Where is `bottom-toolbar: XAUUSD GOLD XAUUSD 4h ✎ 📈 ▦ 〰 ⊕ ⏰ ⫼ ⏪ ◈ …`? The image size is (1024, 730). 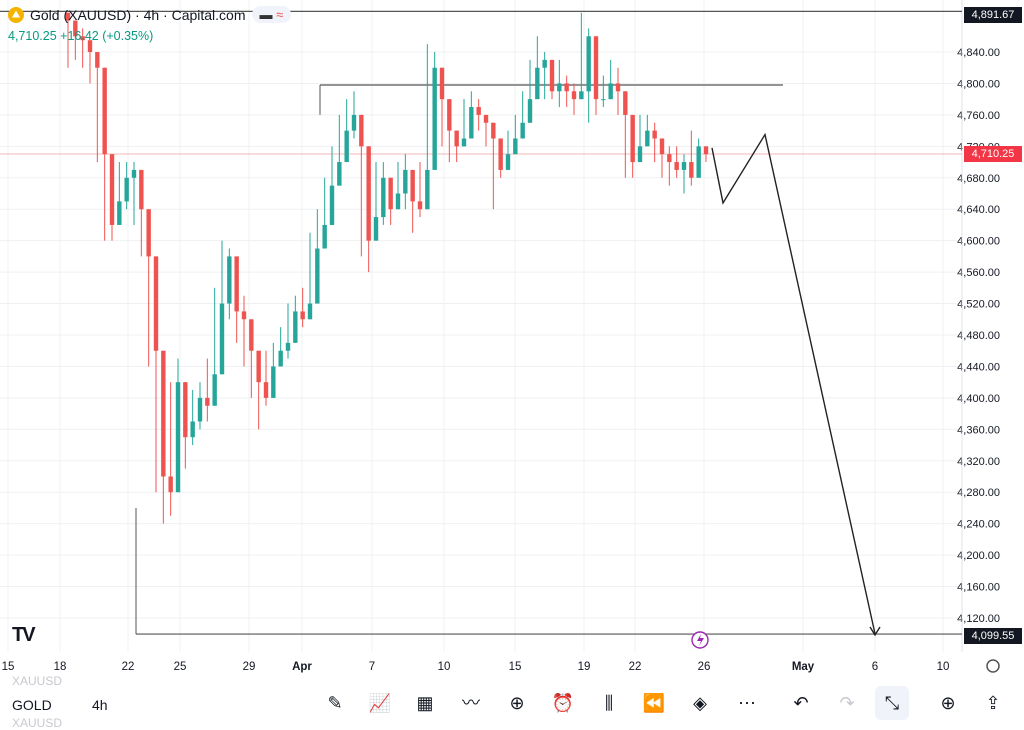 bottom-toolbar: XAUUSD GOLD XAUUSD 4h ✎ 📈 ▦ 〰 ⊕ ⏰ ⫼ ⏪ ◈ … is located at coordinates (512, 702).